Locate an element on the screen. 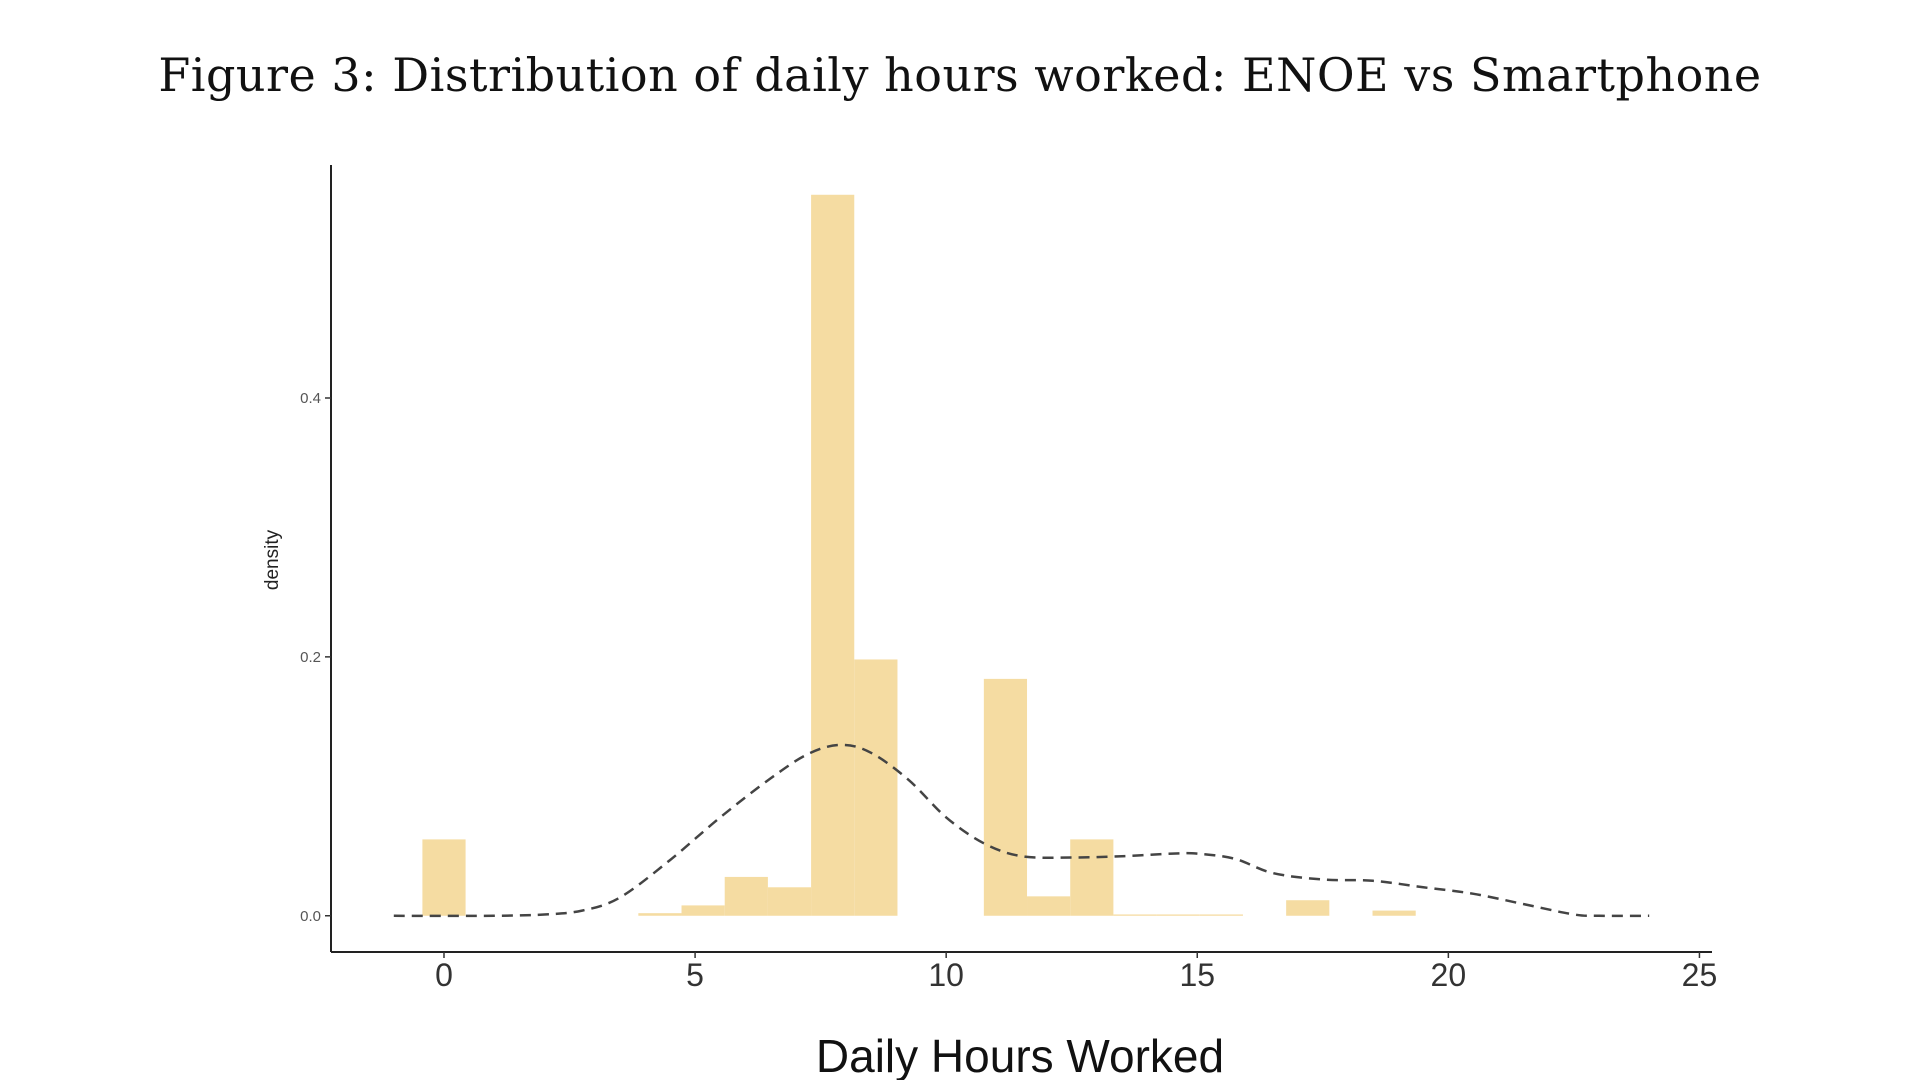 Image resolution: width=1920 pixels, height=1080 pixels. density-curve is located at coordinates (1021, 830).